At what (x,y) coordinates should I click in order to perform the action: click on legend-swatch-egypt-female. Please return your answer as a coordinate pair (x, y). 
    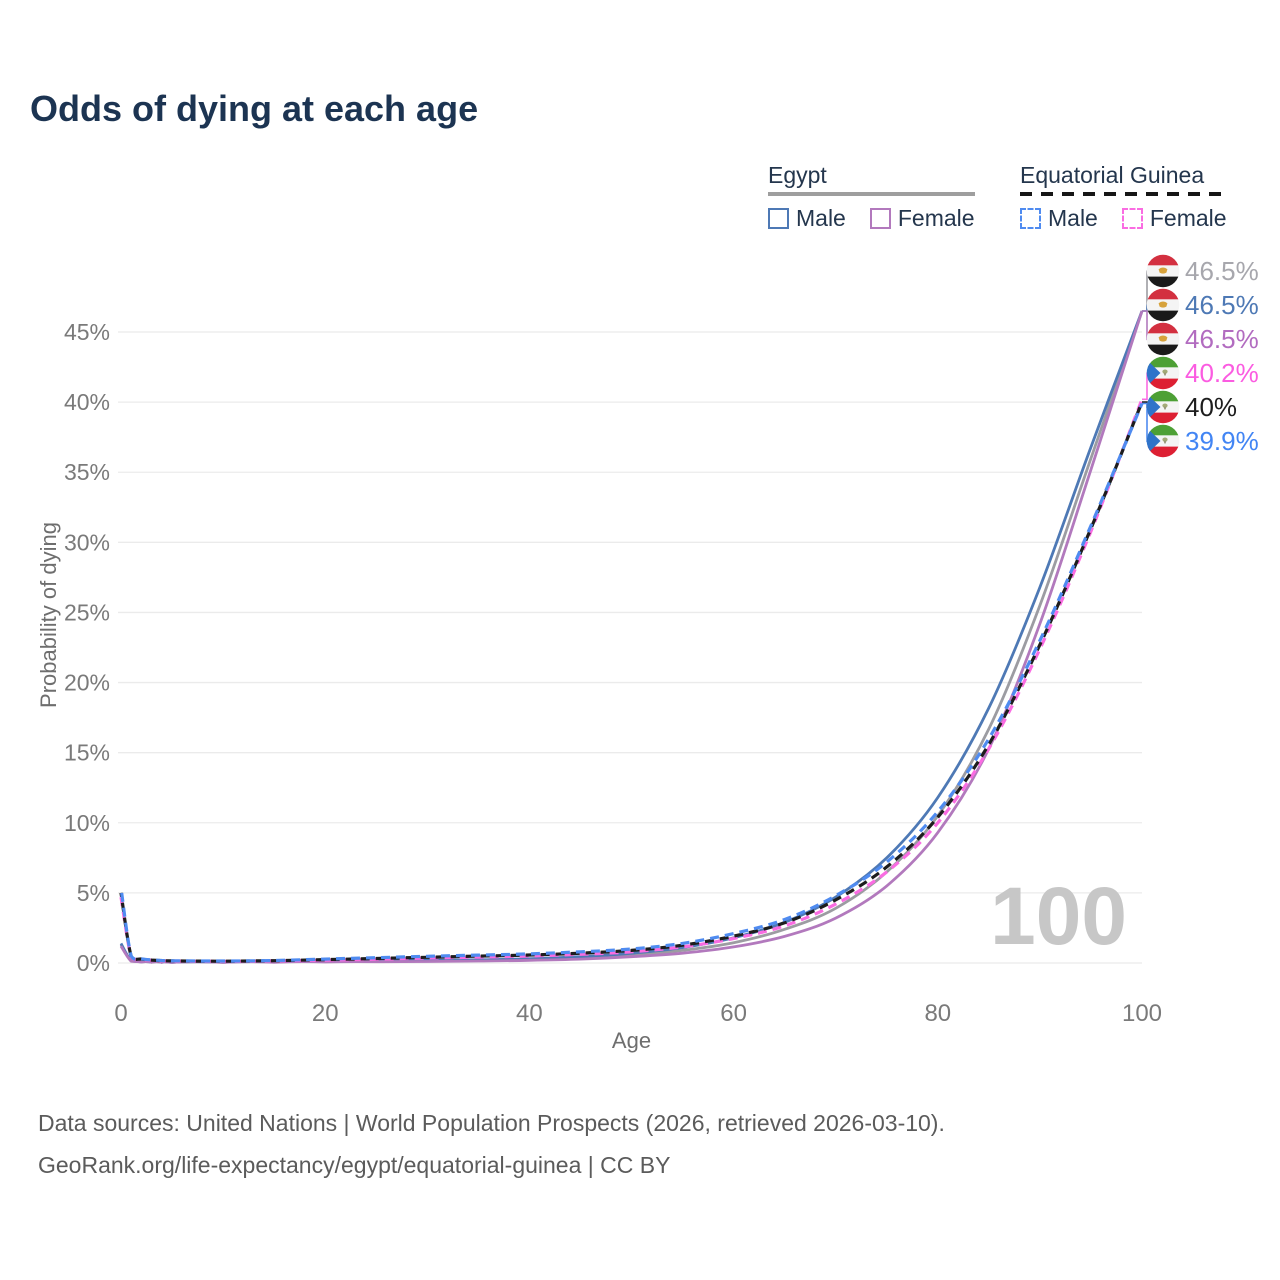
    Looking at the image, I should click on (880, 218).